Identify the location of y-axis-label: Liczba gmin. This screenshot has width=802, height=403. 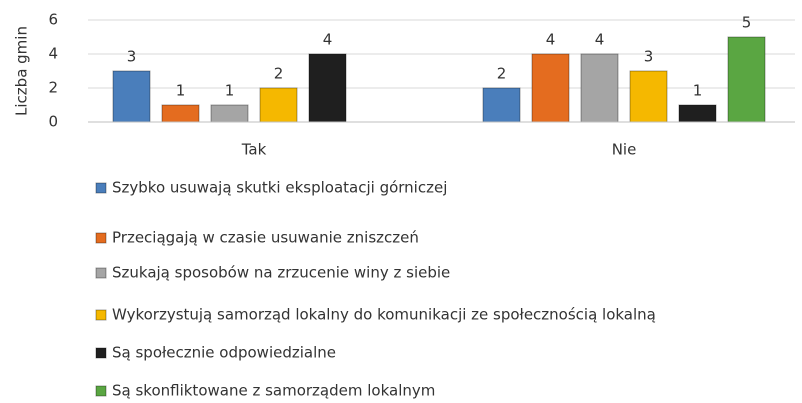
(22, 71).